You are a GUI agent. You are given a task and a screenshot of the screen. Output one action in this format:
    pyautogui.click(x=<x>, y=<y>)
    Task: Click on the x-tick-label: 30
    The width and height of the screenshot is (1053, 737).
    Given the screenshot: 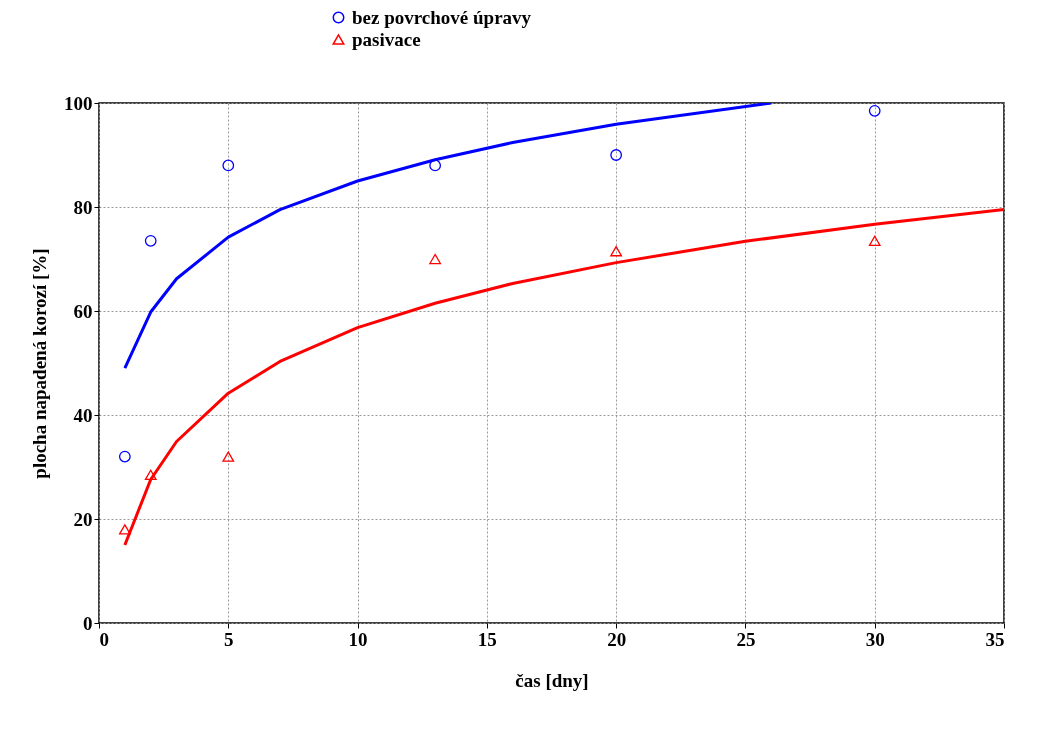 What is the action you would take?
    pyautogui.click(x=875, y=639)
    